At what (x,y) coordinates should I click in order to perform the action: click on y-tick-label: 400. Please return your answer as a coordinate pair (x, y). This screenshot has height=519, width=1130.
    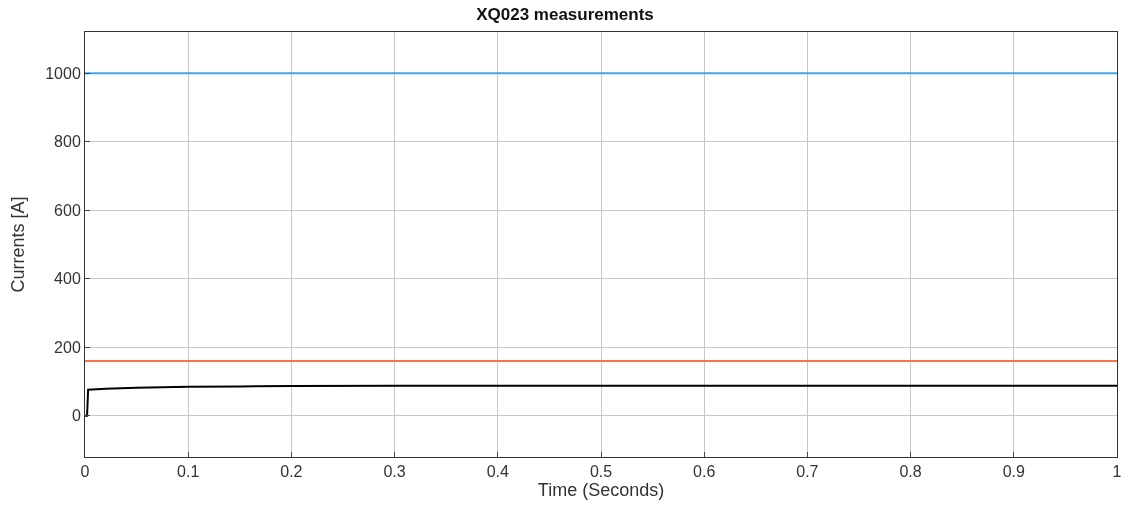
    Looking at the image, I should click on (67, 279).